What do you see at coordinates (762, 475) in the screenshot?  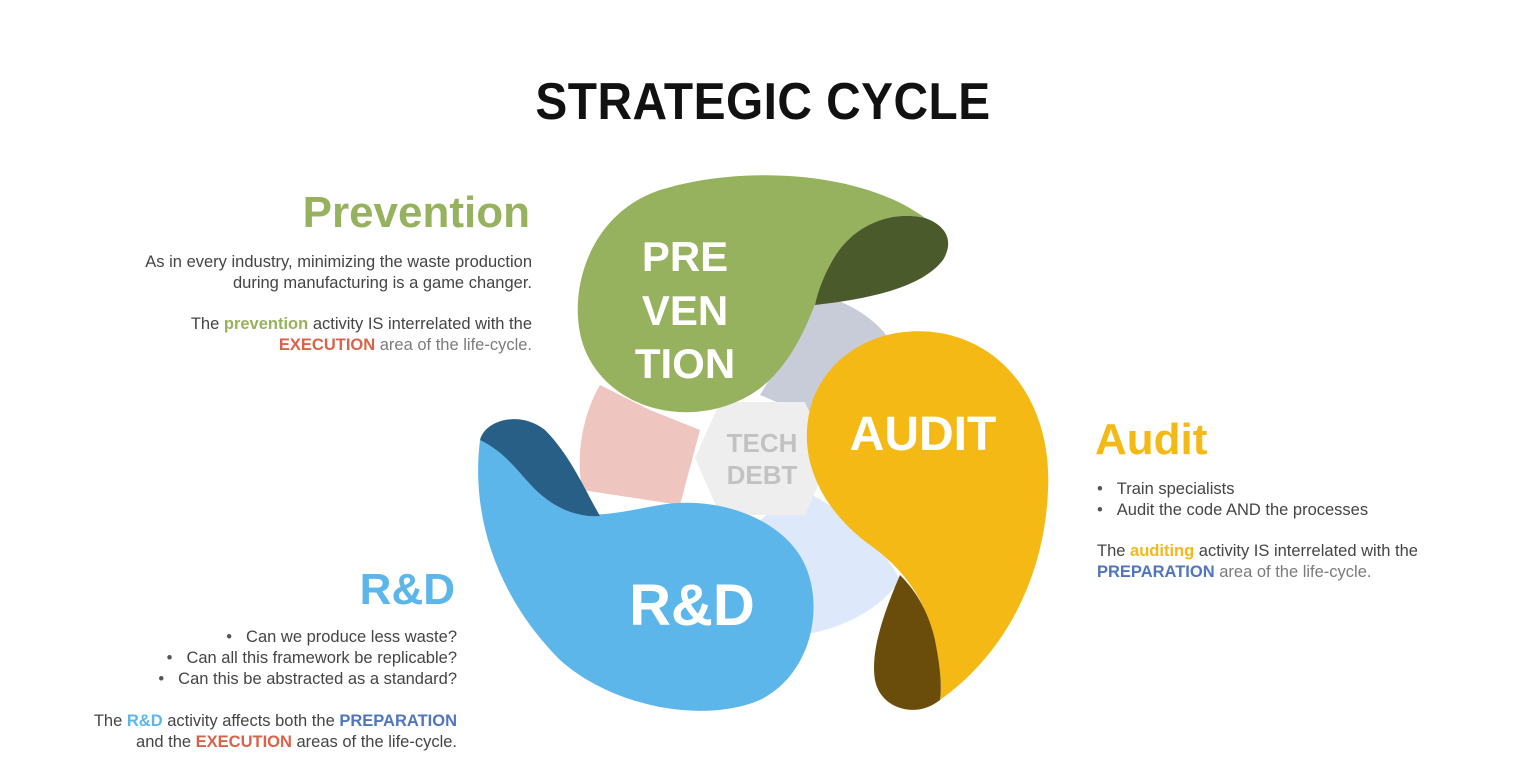 I see `tech-debt-label-line2: DEBT` at bounding box center [762, 475].